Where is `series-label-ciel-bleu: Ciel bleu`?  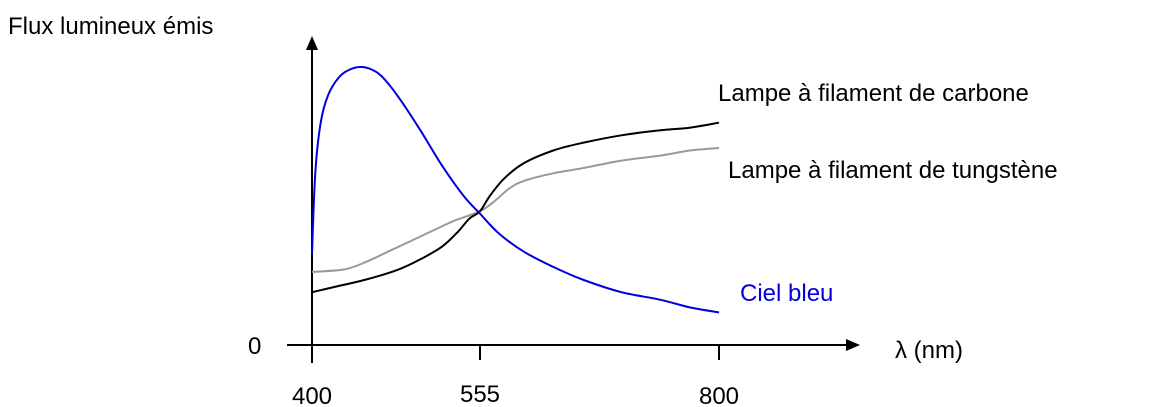 series-label-ciel-bleu: Ciel bleu is located at coordinates (786, 293).